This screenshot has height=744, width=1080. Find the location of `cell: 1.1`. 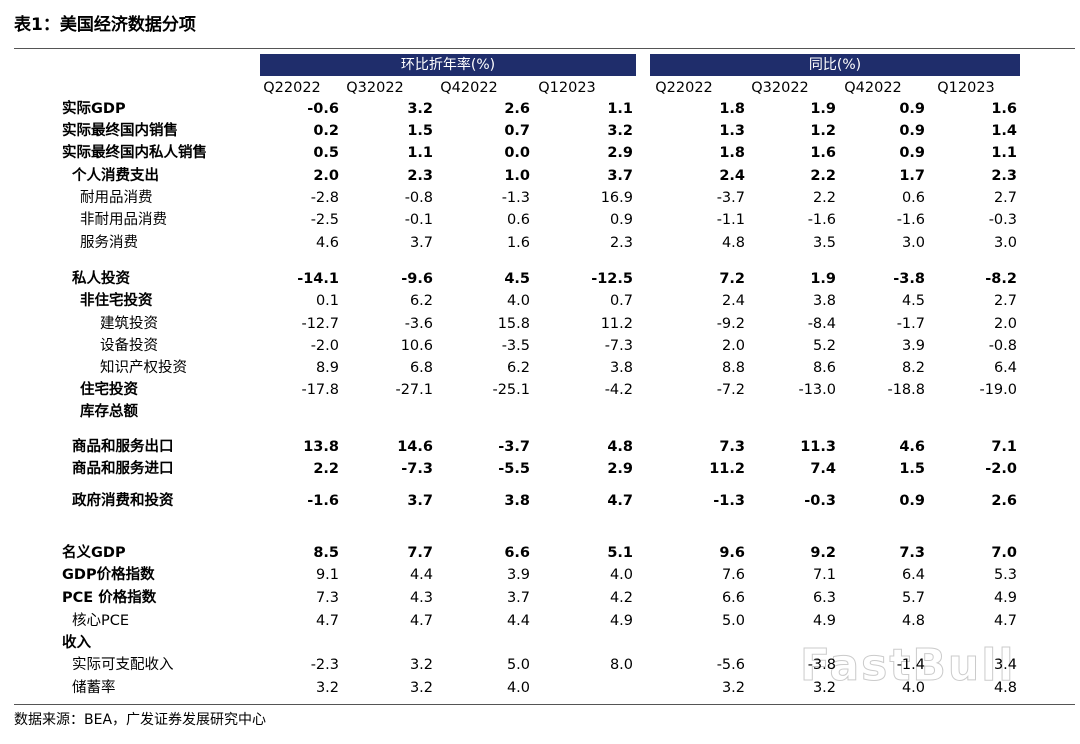

cell: 1.1 is located at coordinates (420, 153).